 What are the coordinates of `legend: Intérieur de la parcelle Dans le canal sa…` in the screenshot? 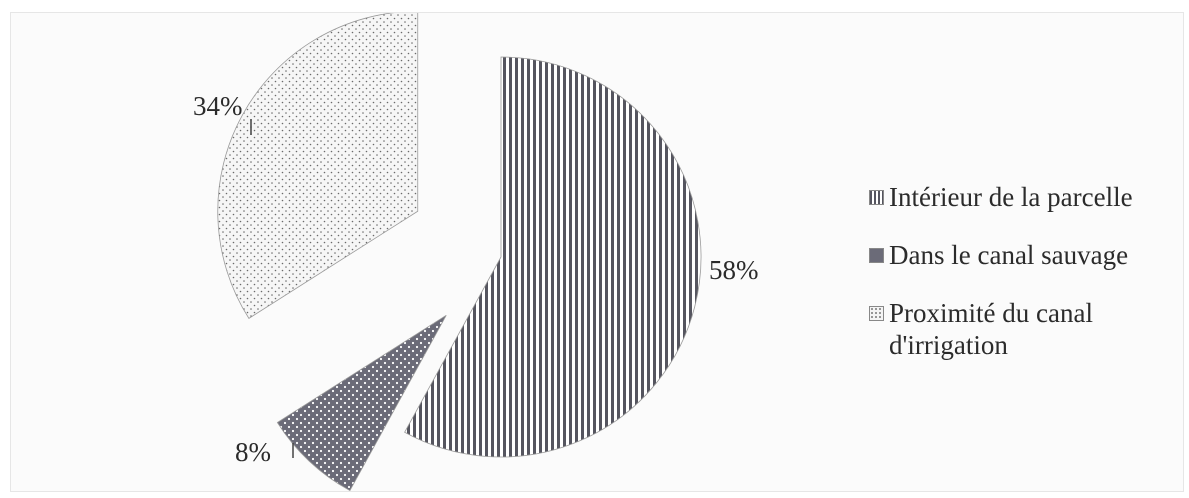 It's located at (1029, 284).